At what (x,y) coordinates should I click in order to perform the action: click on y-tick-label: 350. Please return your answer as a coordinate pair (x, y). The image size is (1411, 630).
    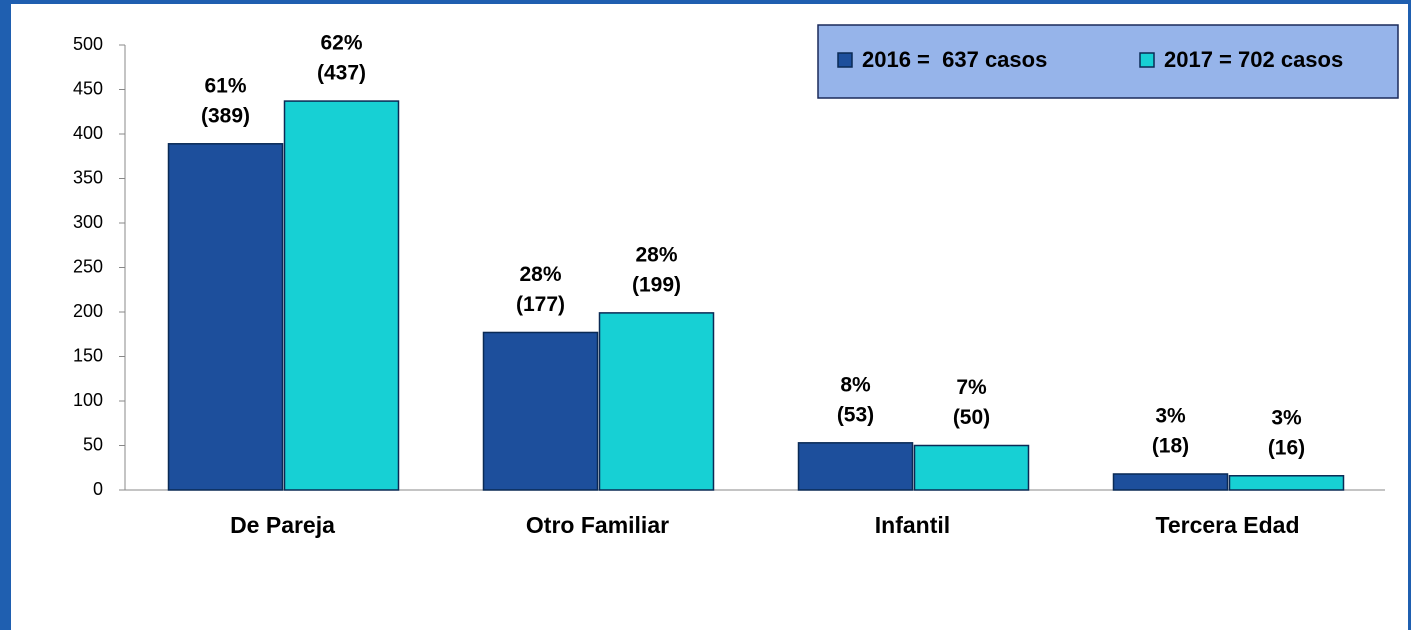
    Looking at the image, I should click on (88, 177).